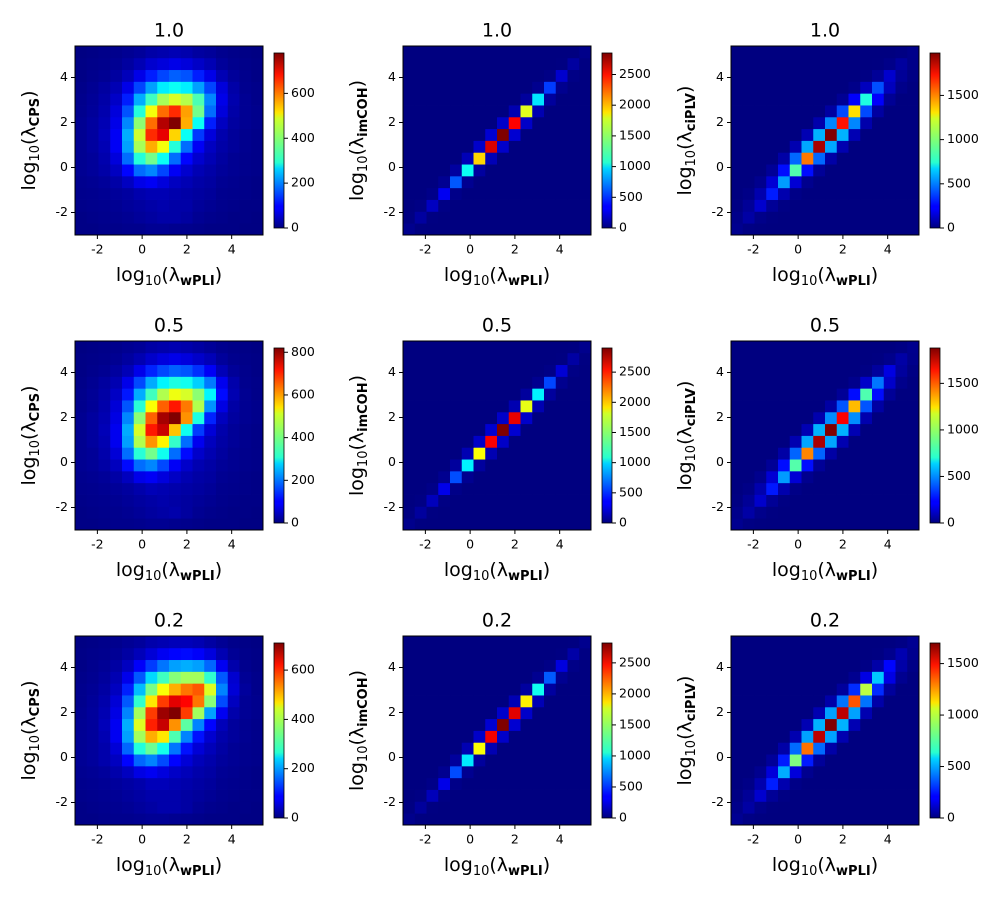  Describe the element at coordinates (295, 227) in the screenshot. I see `colorbar-tick-label: 0` at that location.